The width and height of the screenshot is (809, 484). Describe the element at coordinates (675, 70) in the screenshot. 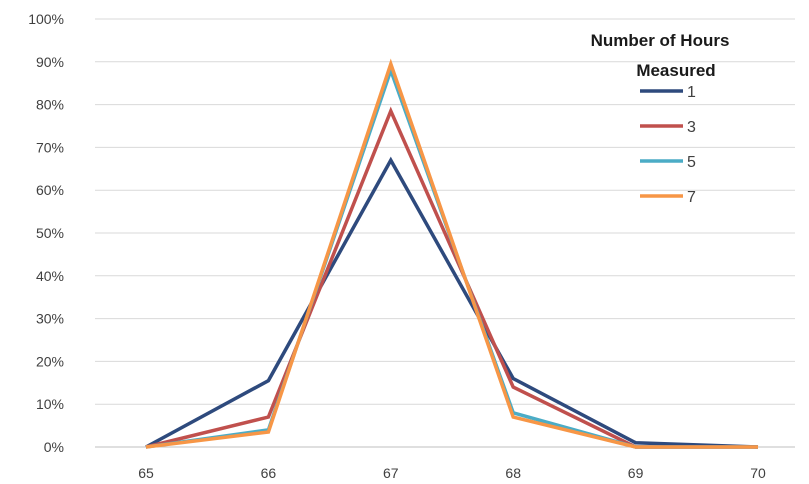

I see `legend-title-line2: Measured` at that location.